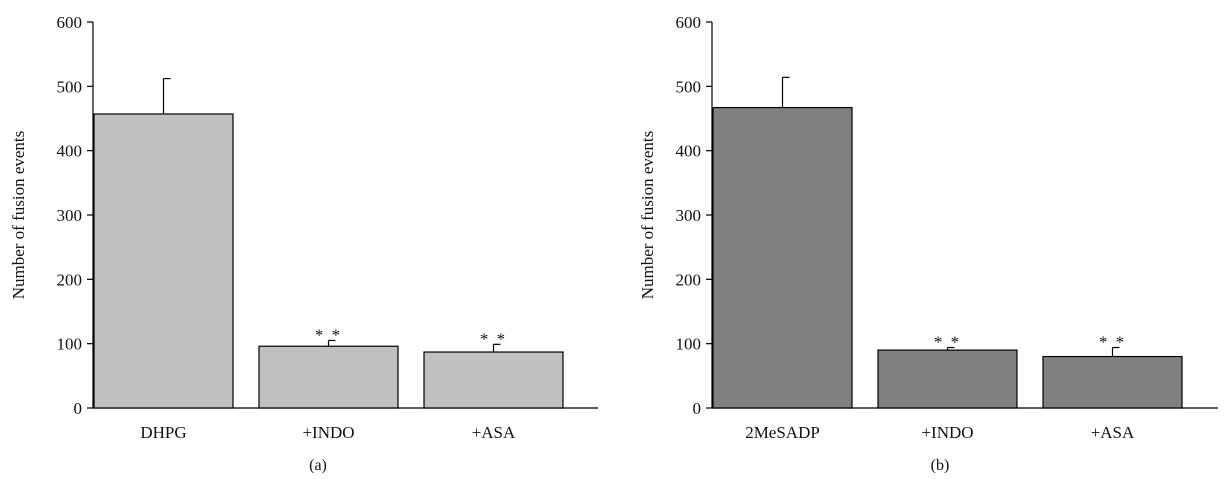  I want to click on x-tick-label-b: +INDO, so click(947, 432).